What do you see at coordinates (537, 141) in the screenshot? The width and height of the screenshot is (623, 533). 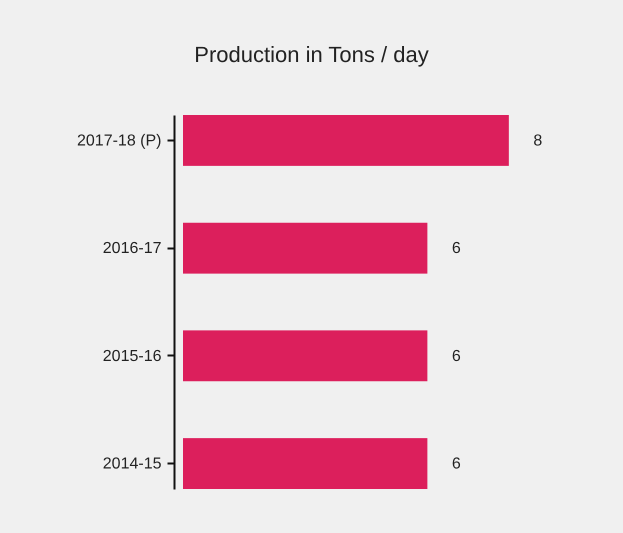 I see `data-label: 8` at bounding box center [537, 141].